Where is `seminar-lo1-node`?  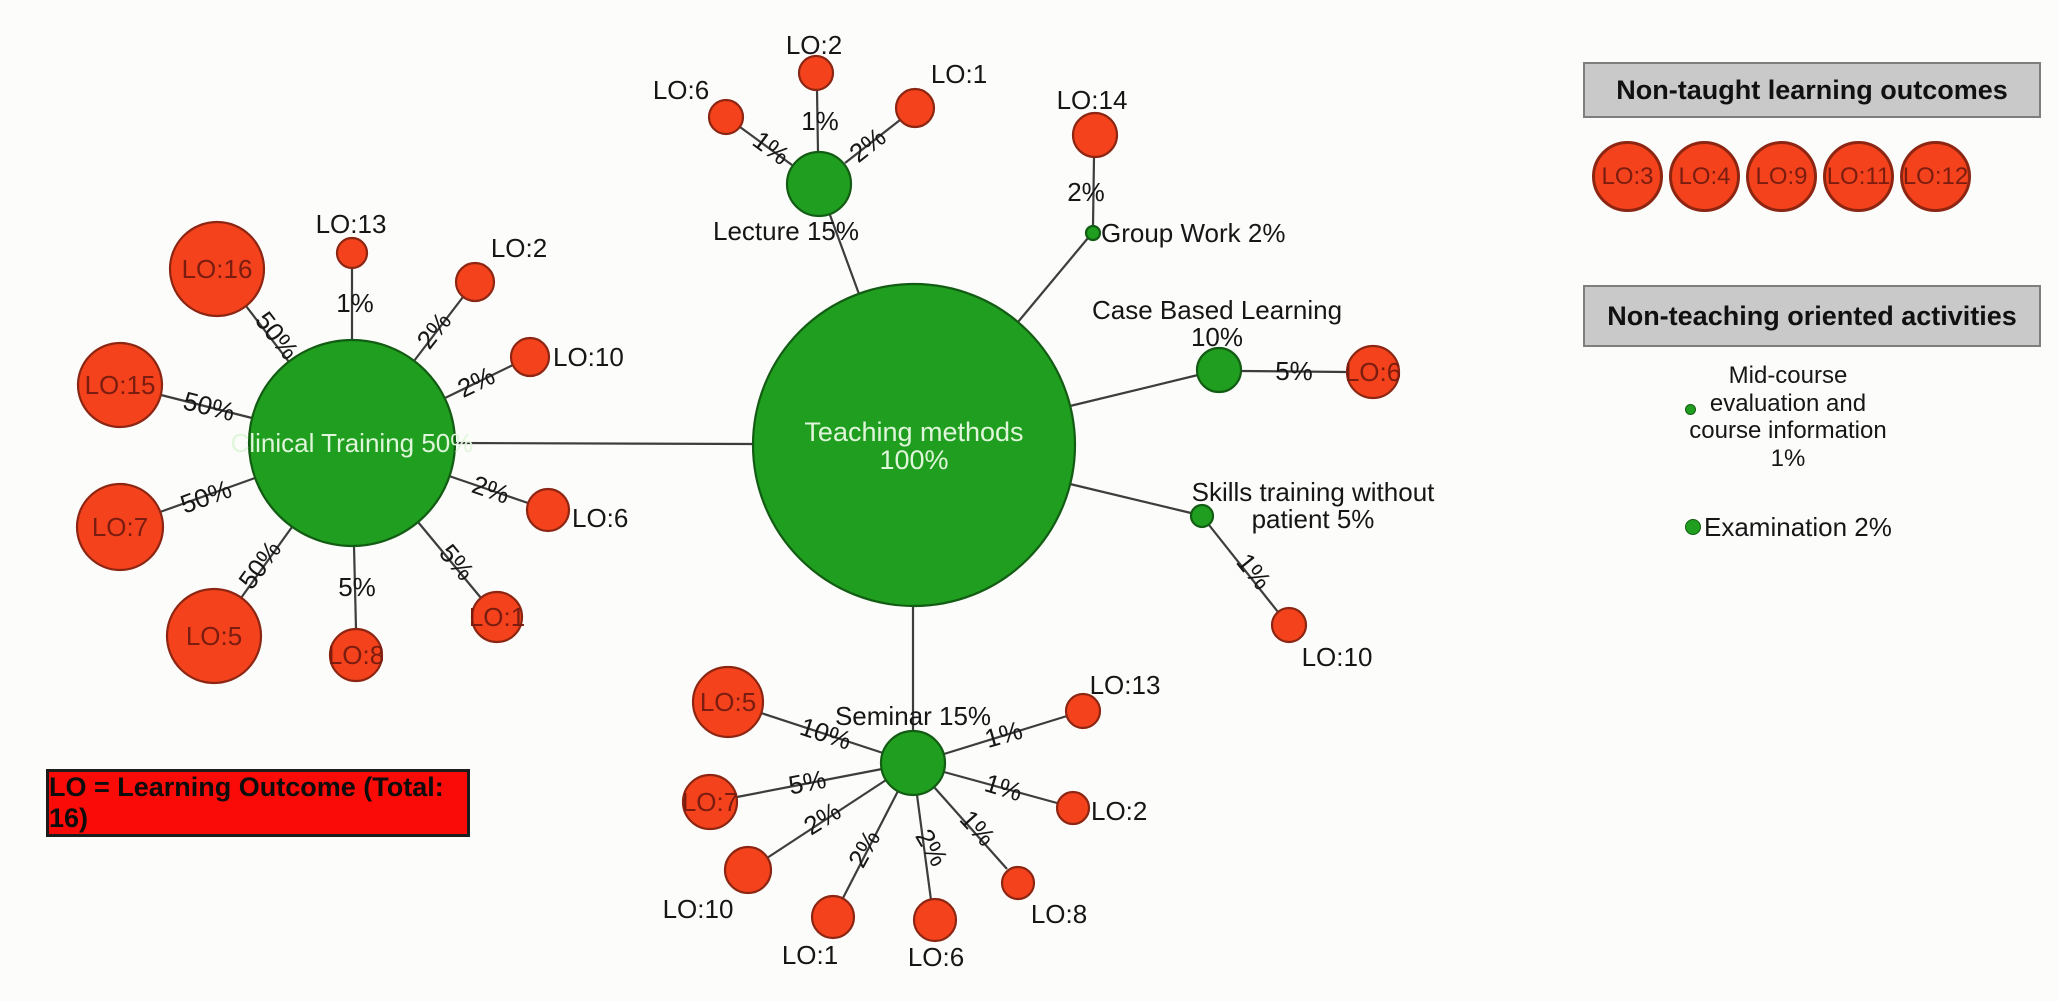
seminar-lo1-node is located at coordinates (833, 917).